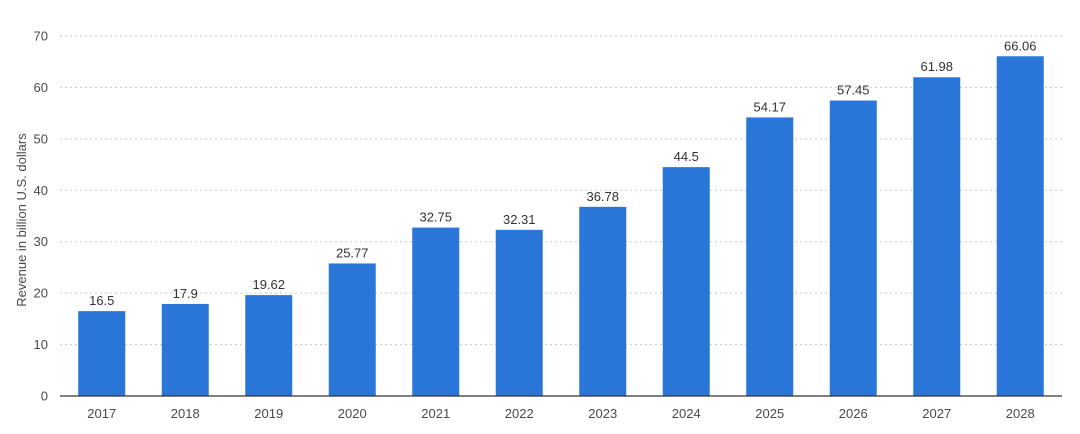 The image size is (1080, 434). I want to click on bar-value-label: 32.31, so click(519, 219).